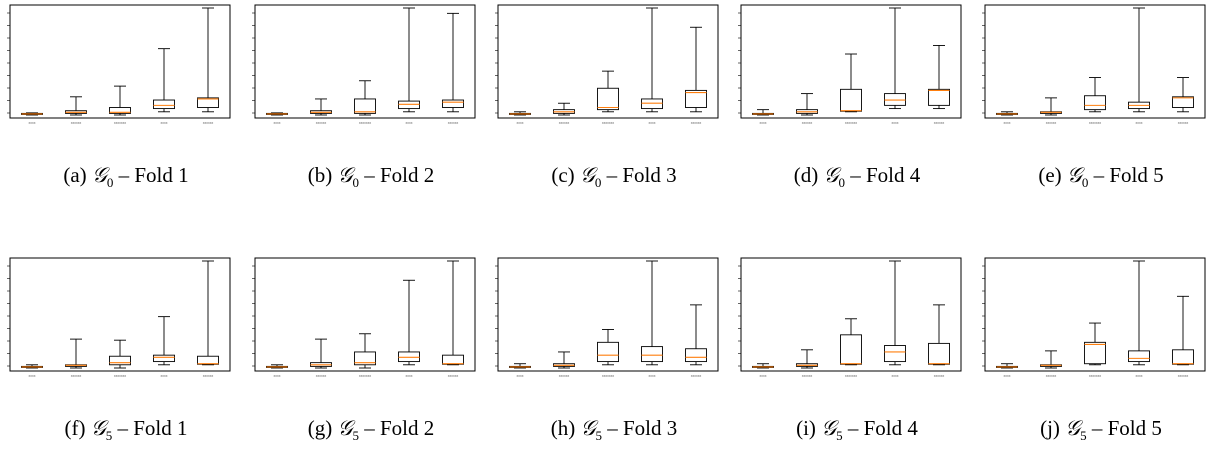  I want to click on caption-label: (c), so click(565, 175).